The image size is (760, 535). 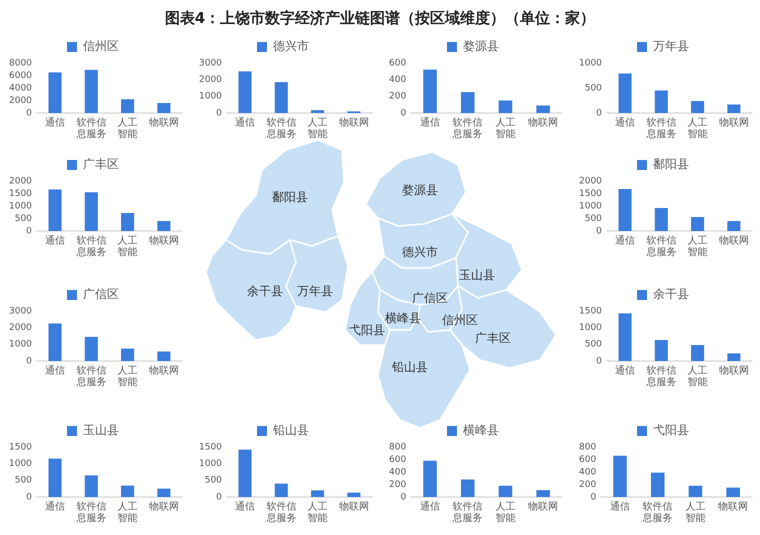 I want to click on legend-label: 铅山县, so click(x=290, y=430).